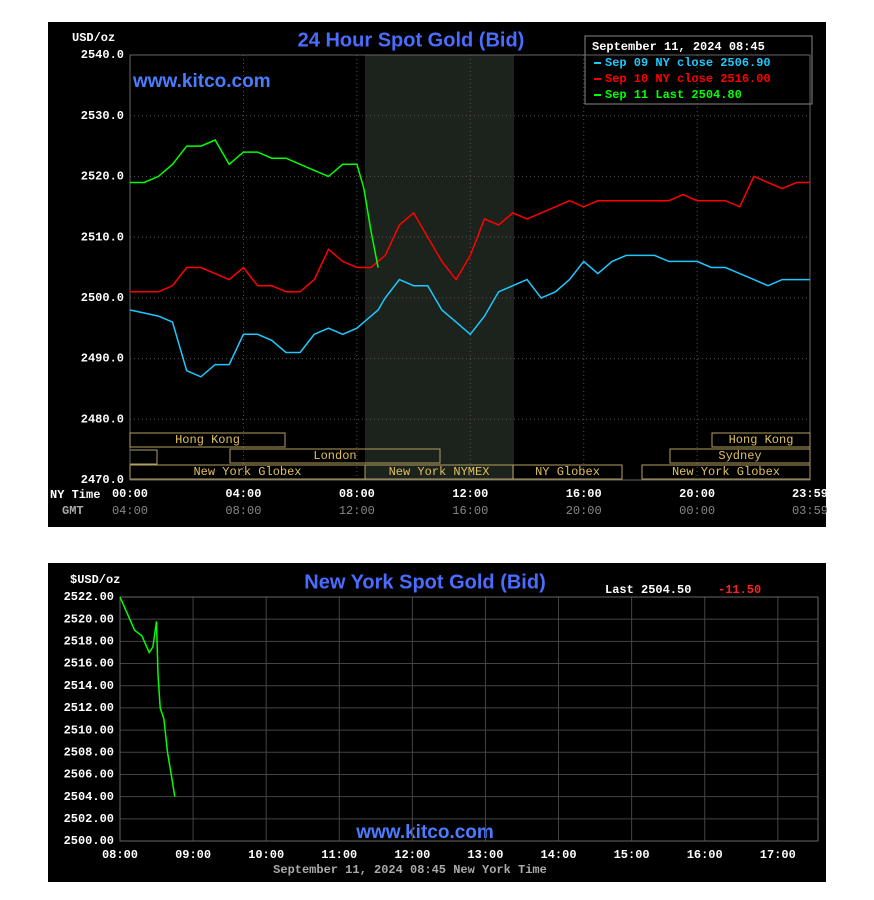 The image size is (874, 900). Describe the element at coordinates (89, 708) in the screenshot. I see `y-tick-label: 2512.00` at that location.